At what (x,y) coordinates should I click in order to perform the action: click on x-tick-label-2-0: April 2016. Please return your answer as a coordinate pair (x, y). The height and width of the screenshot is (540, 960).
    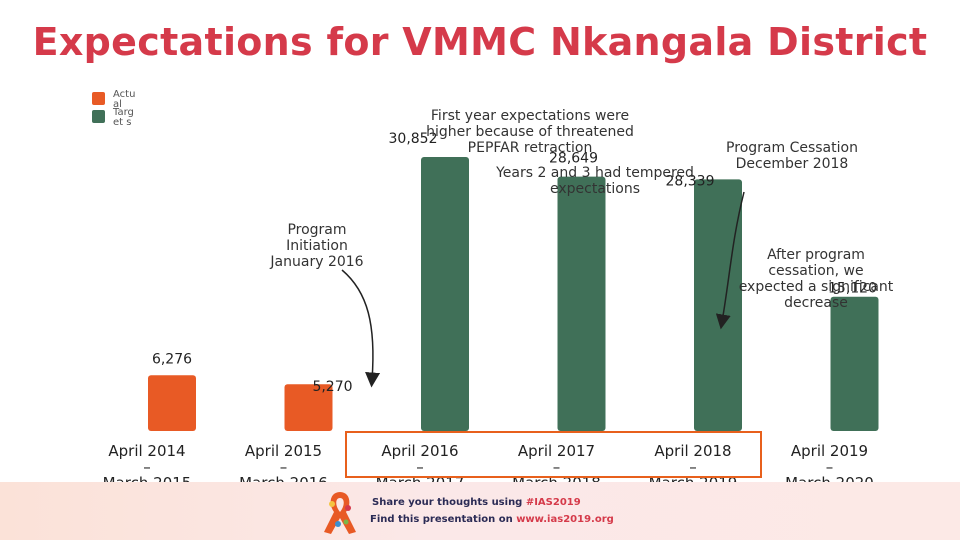
    Looking at the image, I should click on (419, 451).